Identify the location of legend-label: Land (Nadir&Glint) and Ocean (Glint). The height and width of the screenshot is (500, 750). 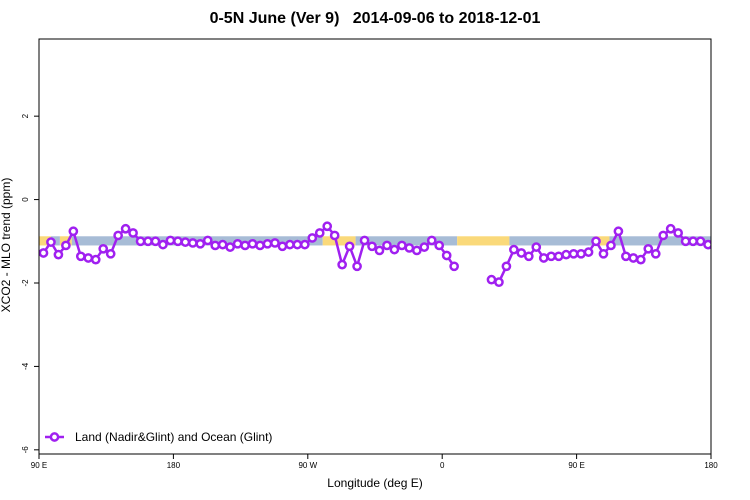
(173, 437).